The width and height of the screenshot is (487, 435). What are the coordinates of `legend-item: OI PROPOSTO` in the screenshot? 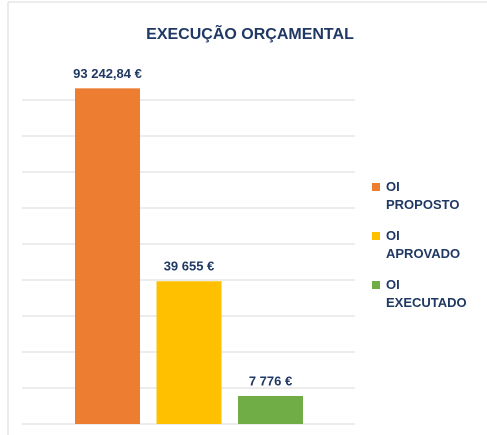 It's located at (422, 196).